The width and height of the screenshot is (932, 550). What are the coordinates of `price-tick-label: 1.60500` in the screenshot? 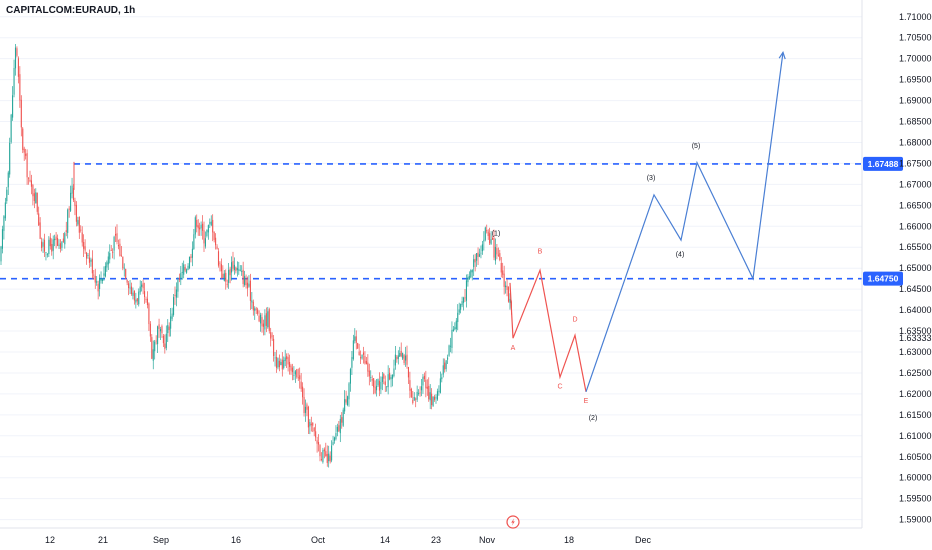 It's located at (915, 457).